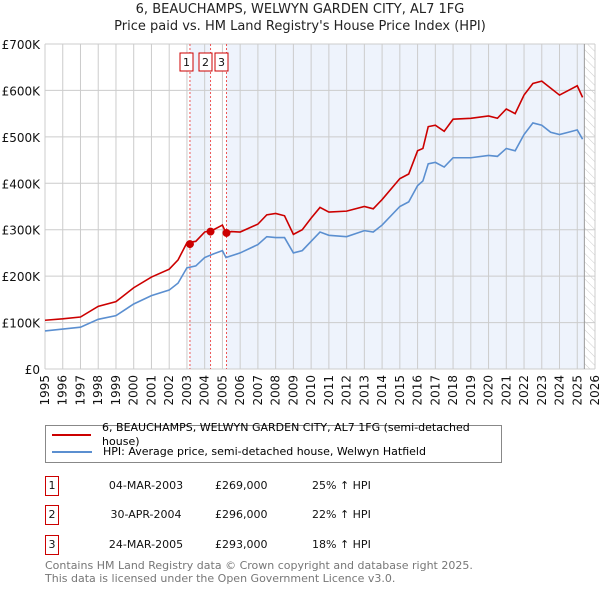 This screenshot has width=600, height=590. I want to click on x-tick-label: 2008, so click(276, 390).